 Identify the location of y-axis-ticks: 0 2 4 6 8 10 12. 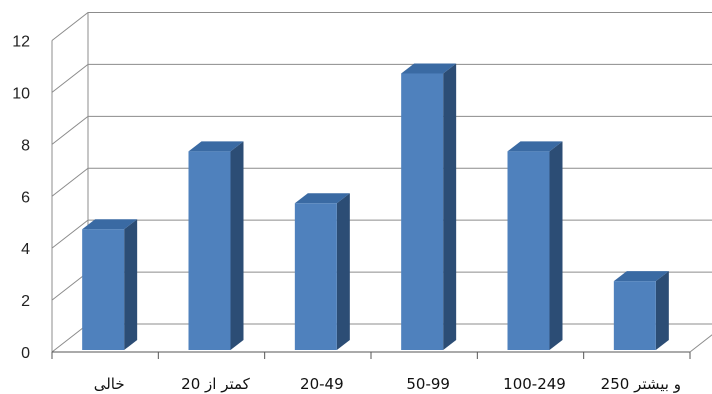
(21, 198).